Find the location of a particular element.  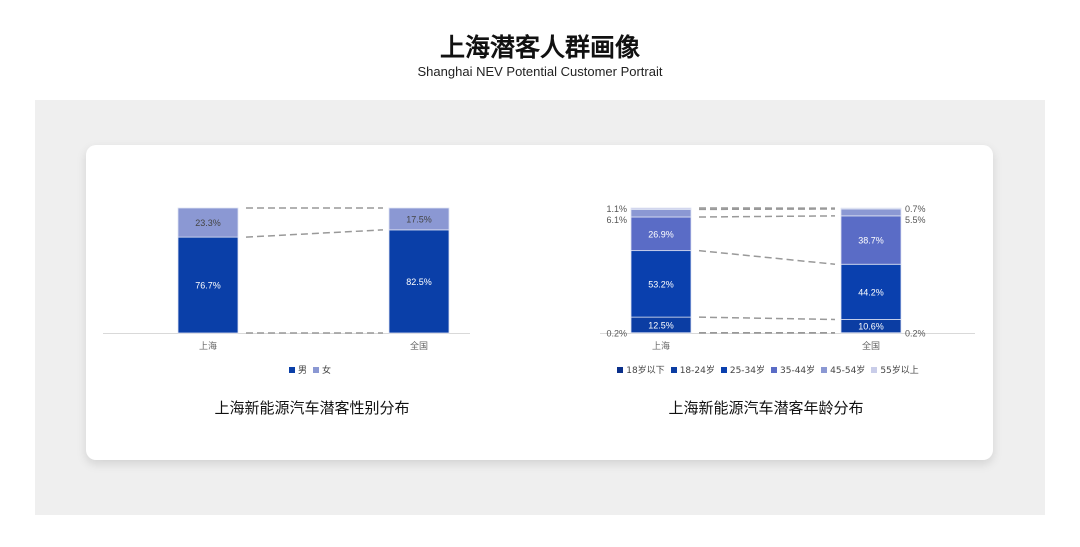

data-label: 6.1% is located at coordinates (616, 220).